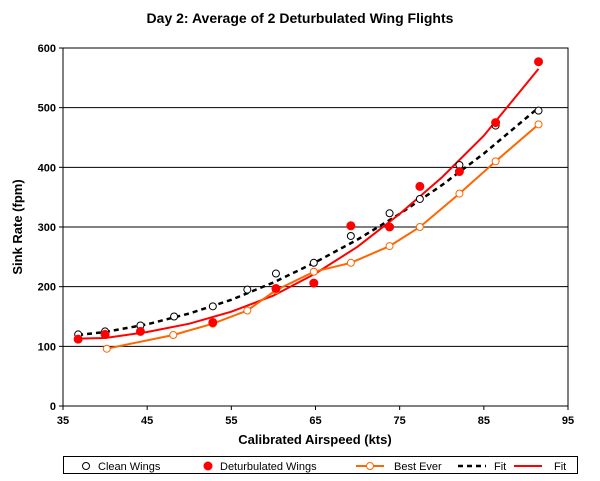 Image resolution: width=600 pixels, height=481 pixels. I want to click on legend-item-best-ever-2: Best Ever, so click(399, 467).